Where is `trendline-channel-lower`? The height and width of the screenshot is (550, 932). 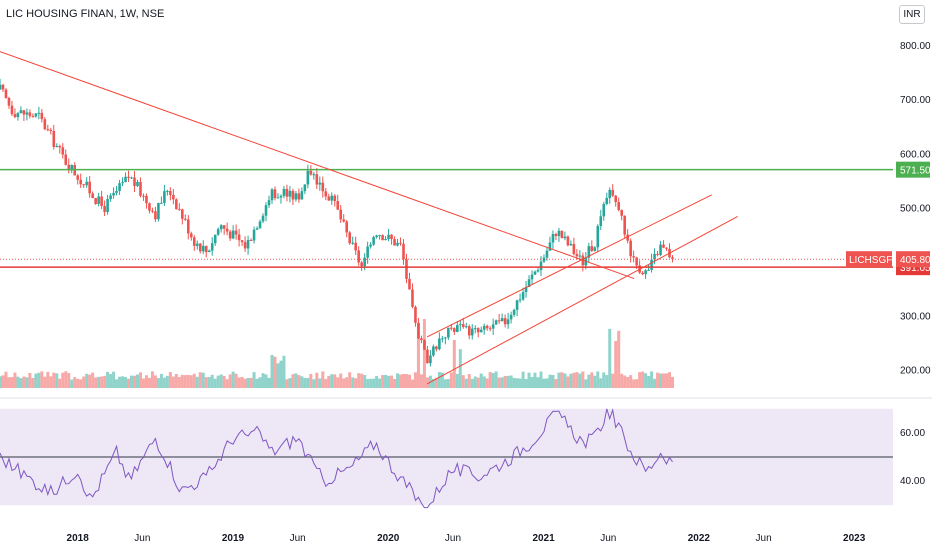 trendline-channel-lower is located at coordinates (582, 300).